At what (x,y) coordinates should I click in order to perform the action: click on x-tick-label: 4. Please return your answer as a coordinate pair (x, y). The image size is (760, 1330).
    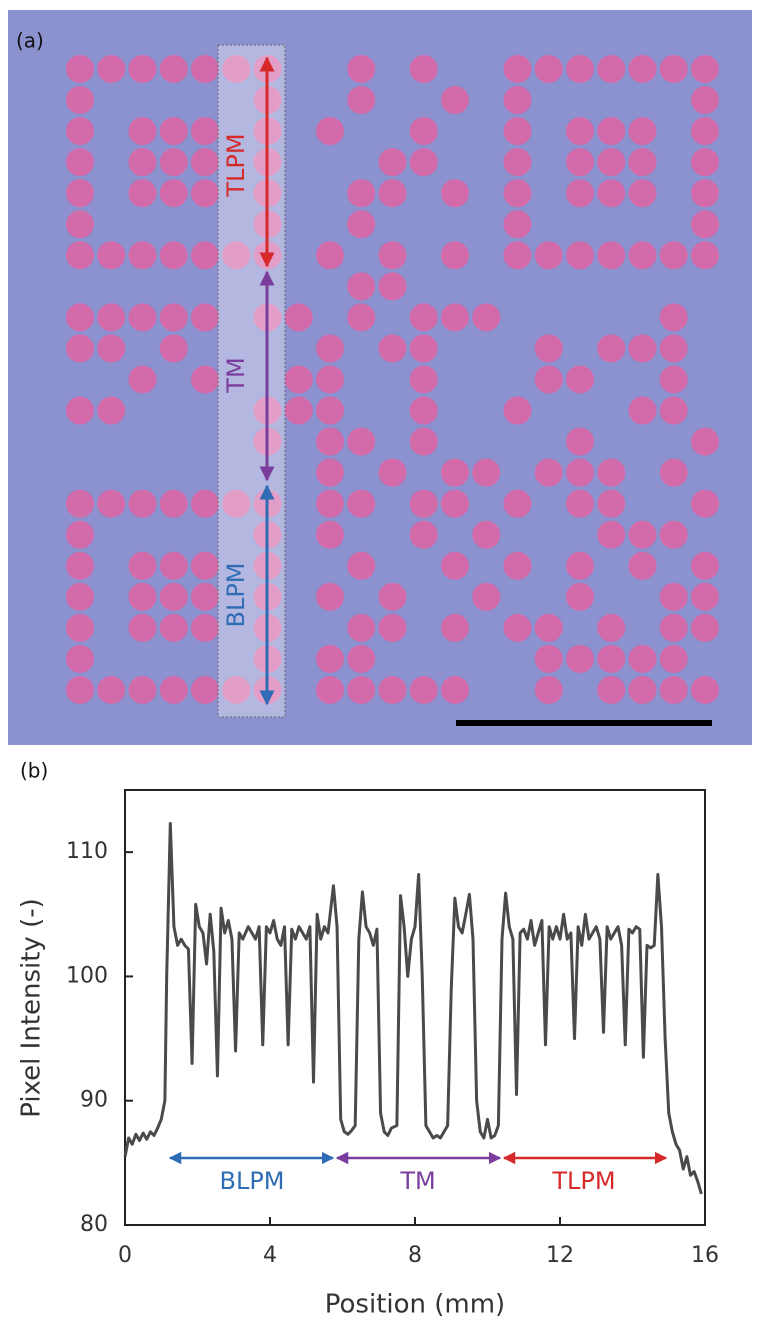
    Looking at the image, I should click on (270, 1255).